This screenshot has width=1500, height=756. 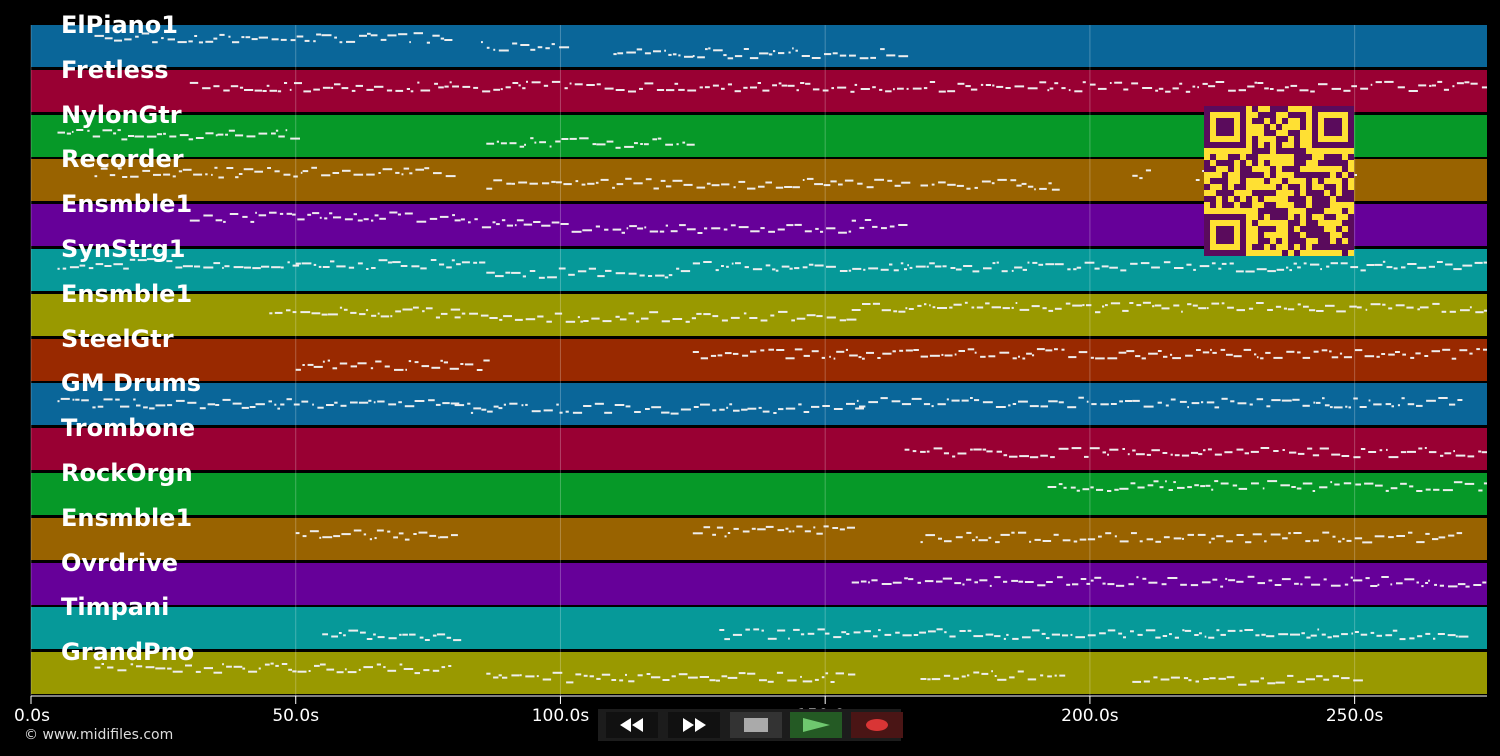 I want to click on record-button, so click(x=877, y=725).